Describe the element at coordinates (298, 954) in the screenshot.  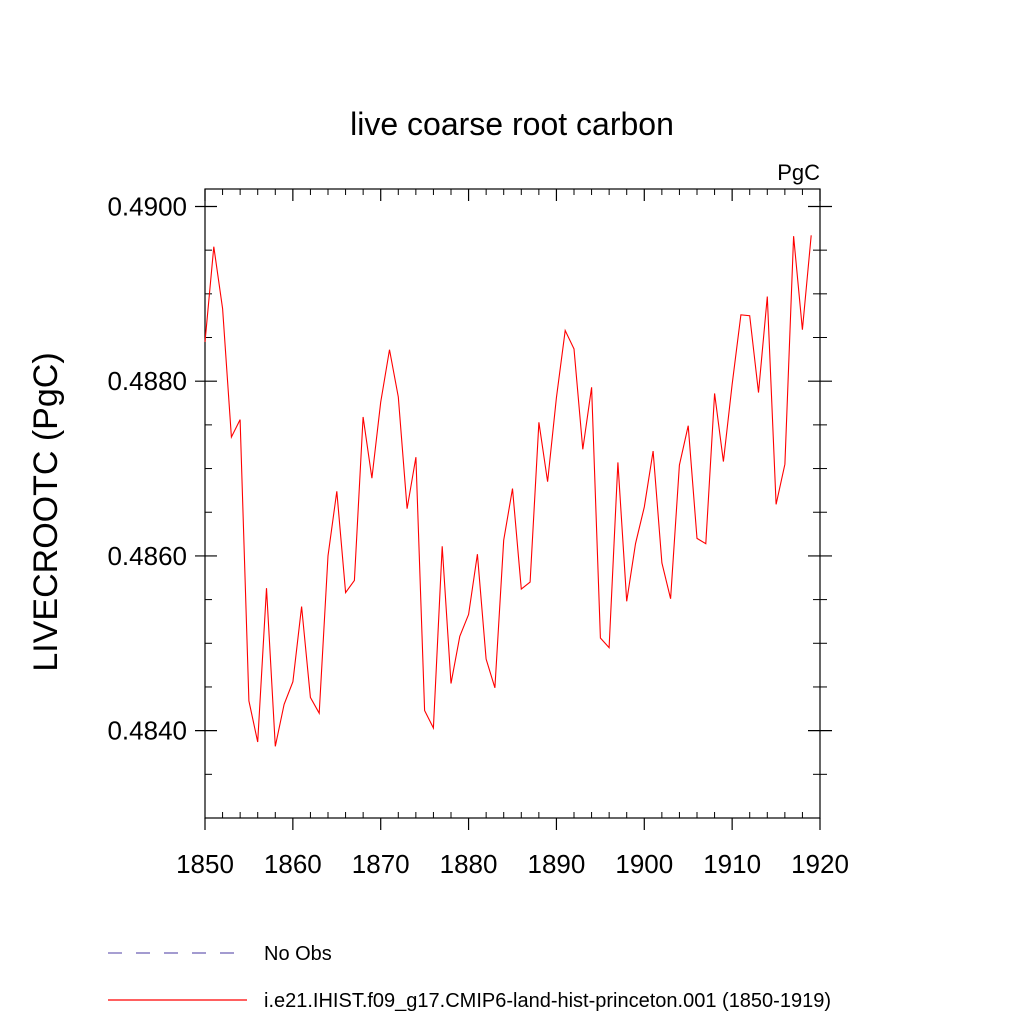
I see `legend-label-no-obs: No Obs` at that location.